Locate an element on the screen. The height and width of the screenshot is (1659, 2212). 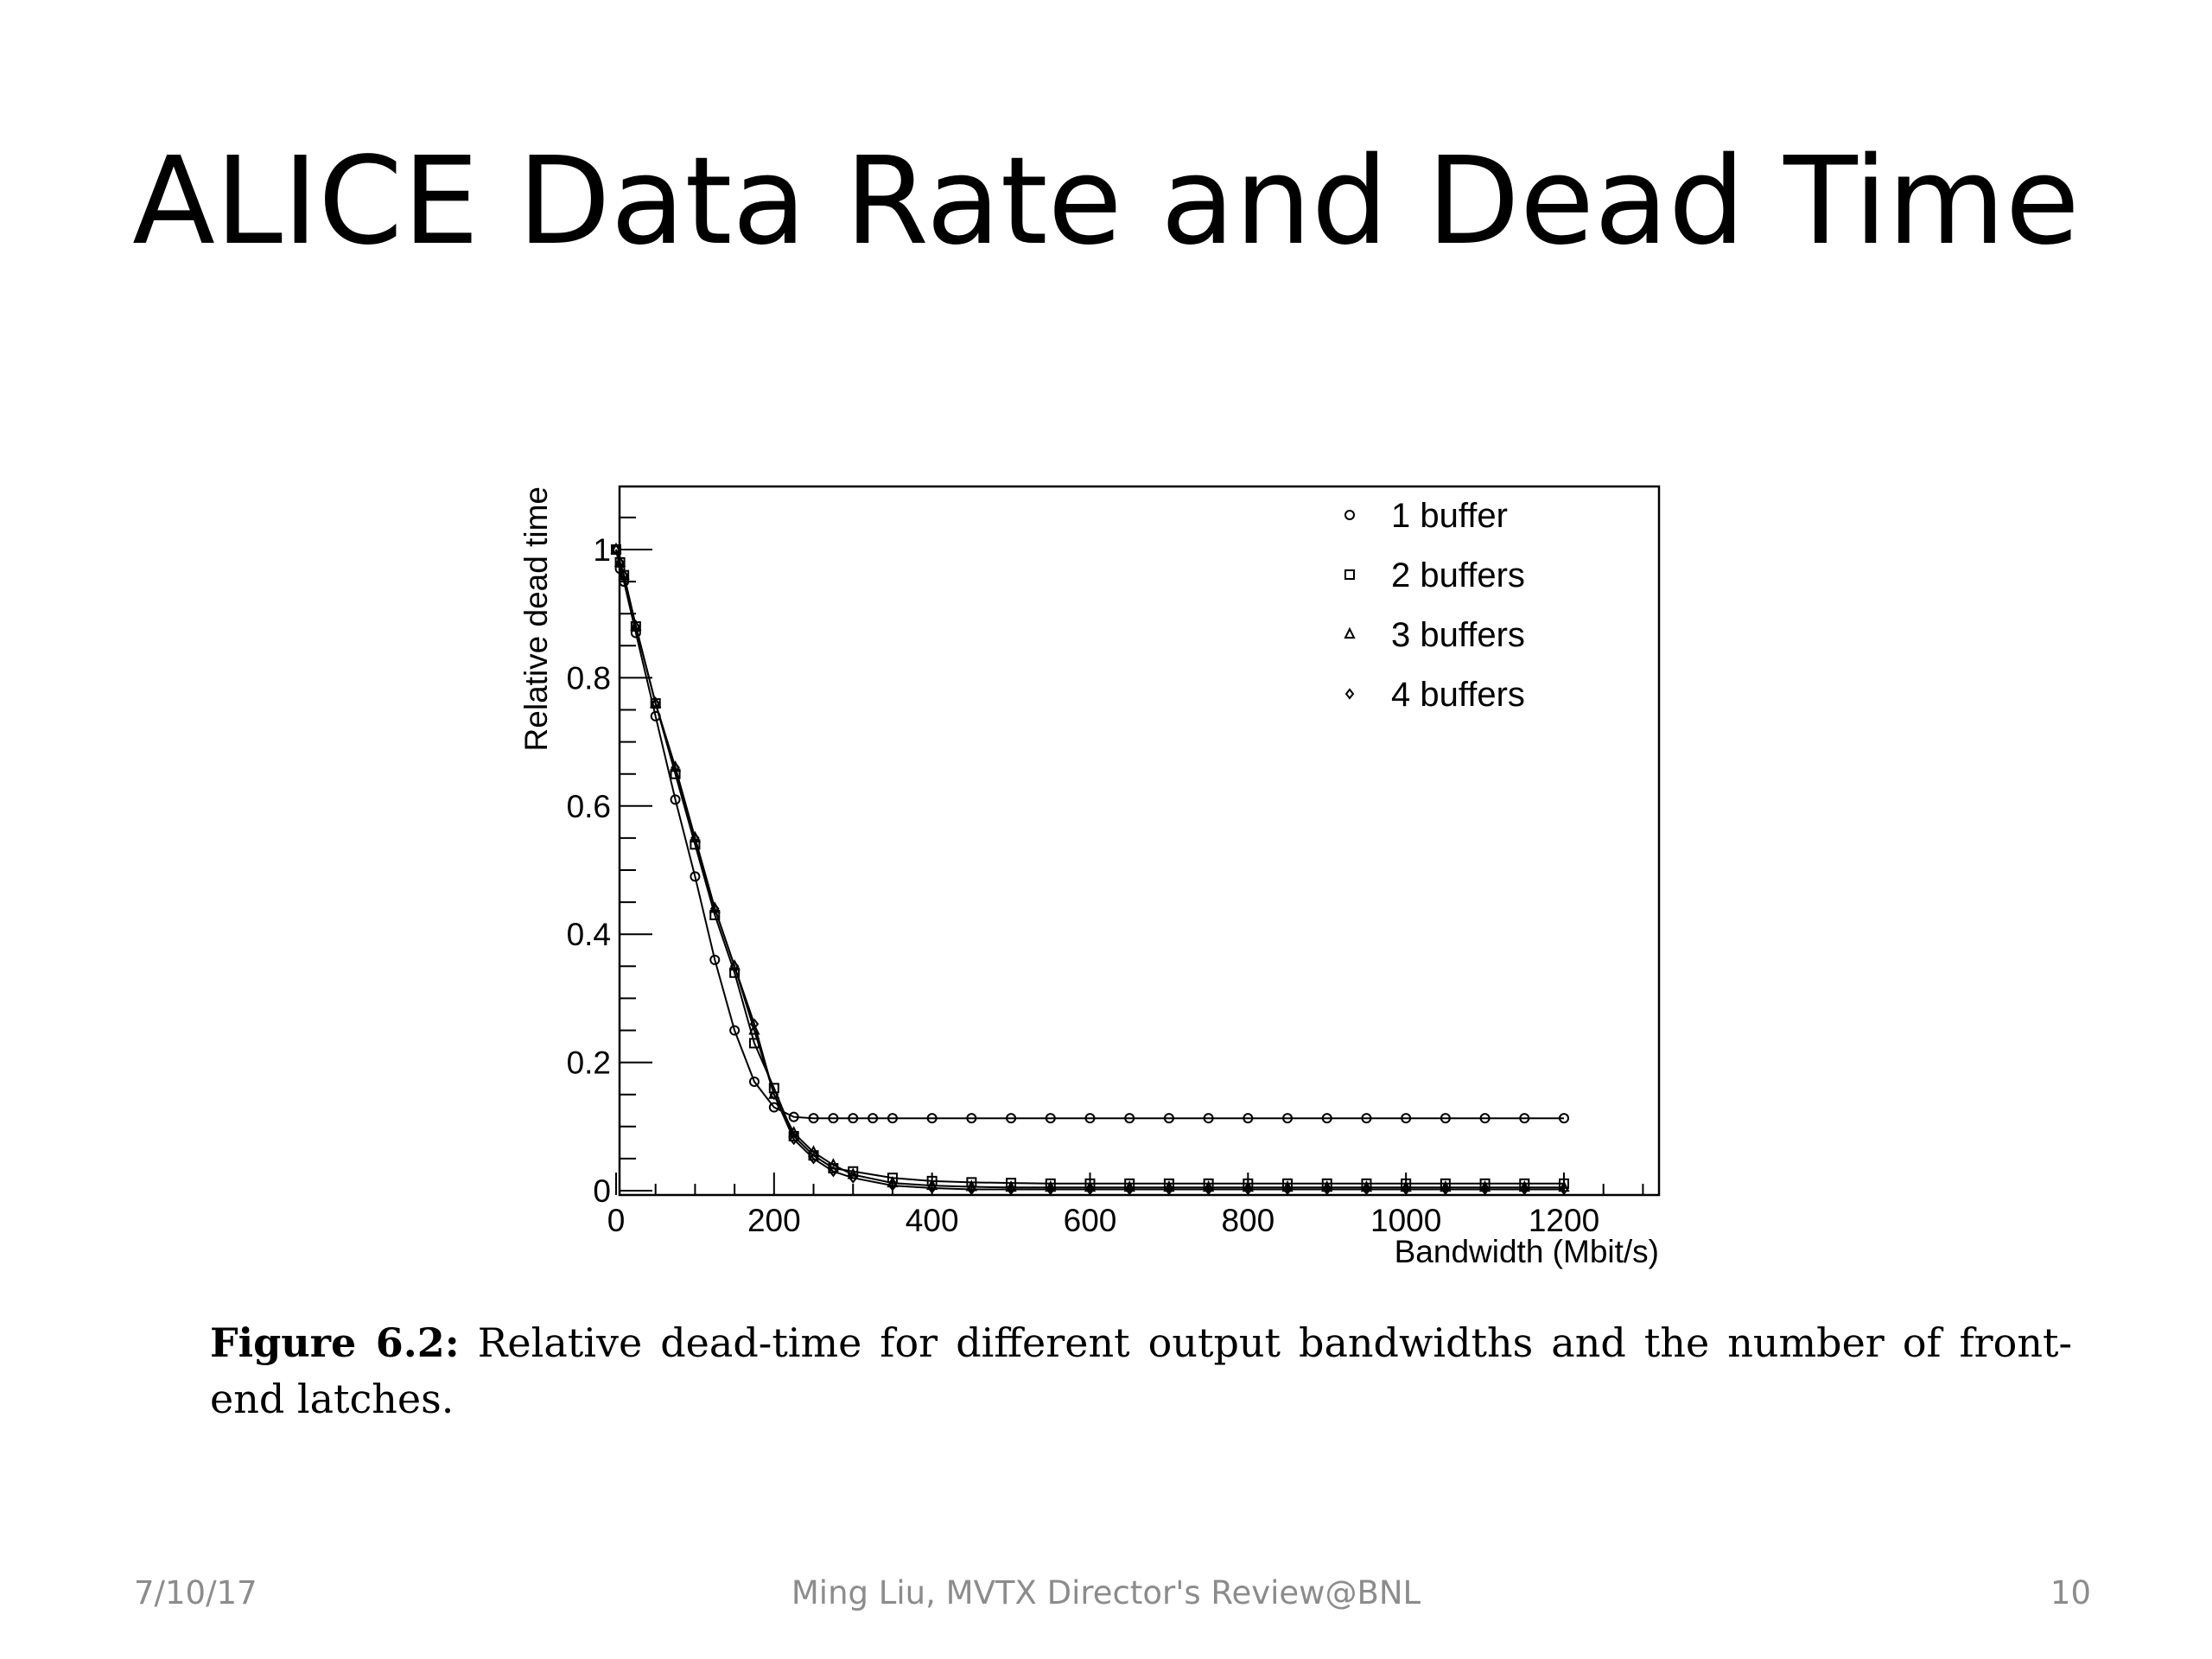
legend-label-3: 3 buffers is located at coordinates (1458, 635).